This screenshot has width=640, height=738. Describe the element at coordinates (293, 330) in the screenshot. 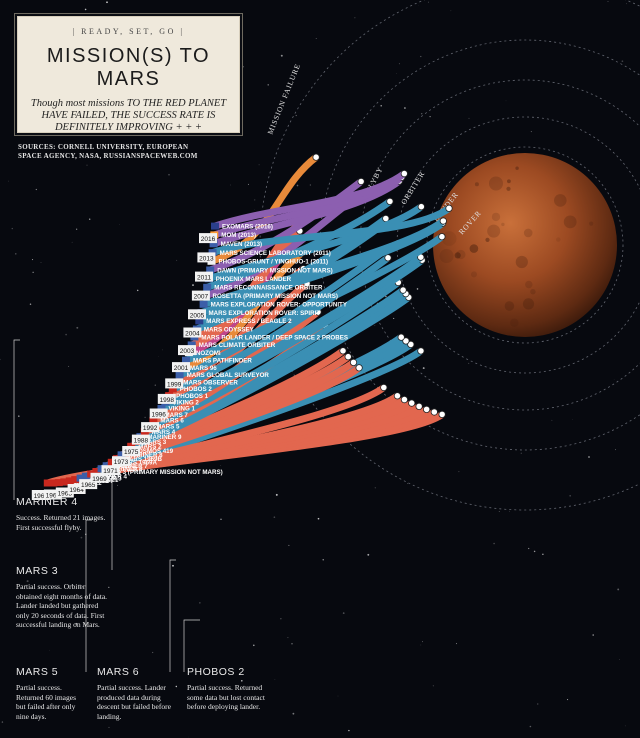

I see `mission-ribbon-path` at that location.